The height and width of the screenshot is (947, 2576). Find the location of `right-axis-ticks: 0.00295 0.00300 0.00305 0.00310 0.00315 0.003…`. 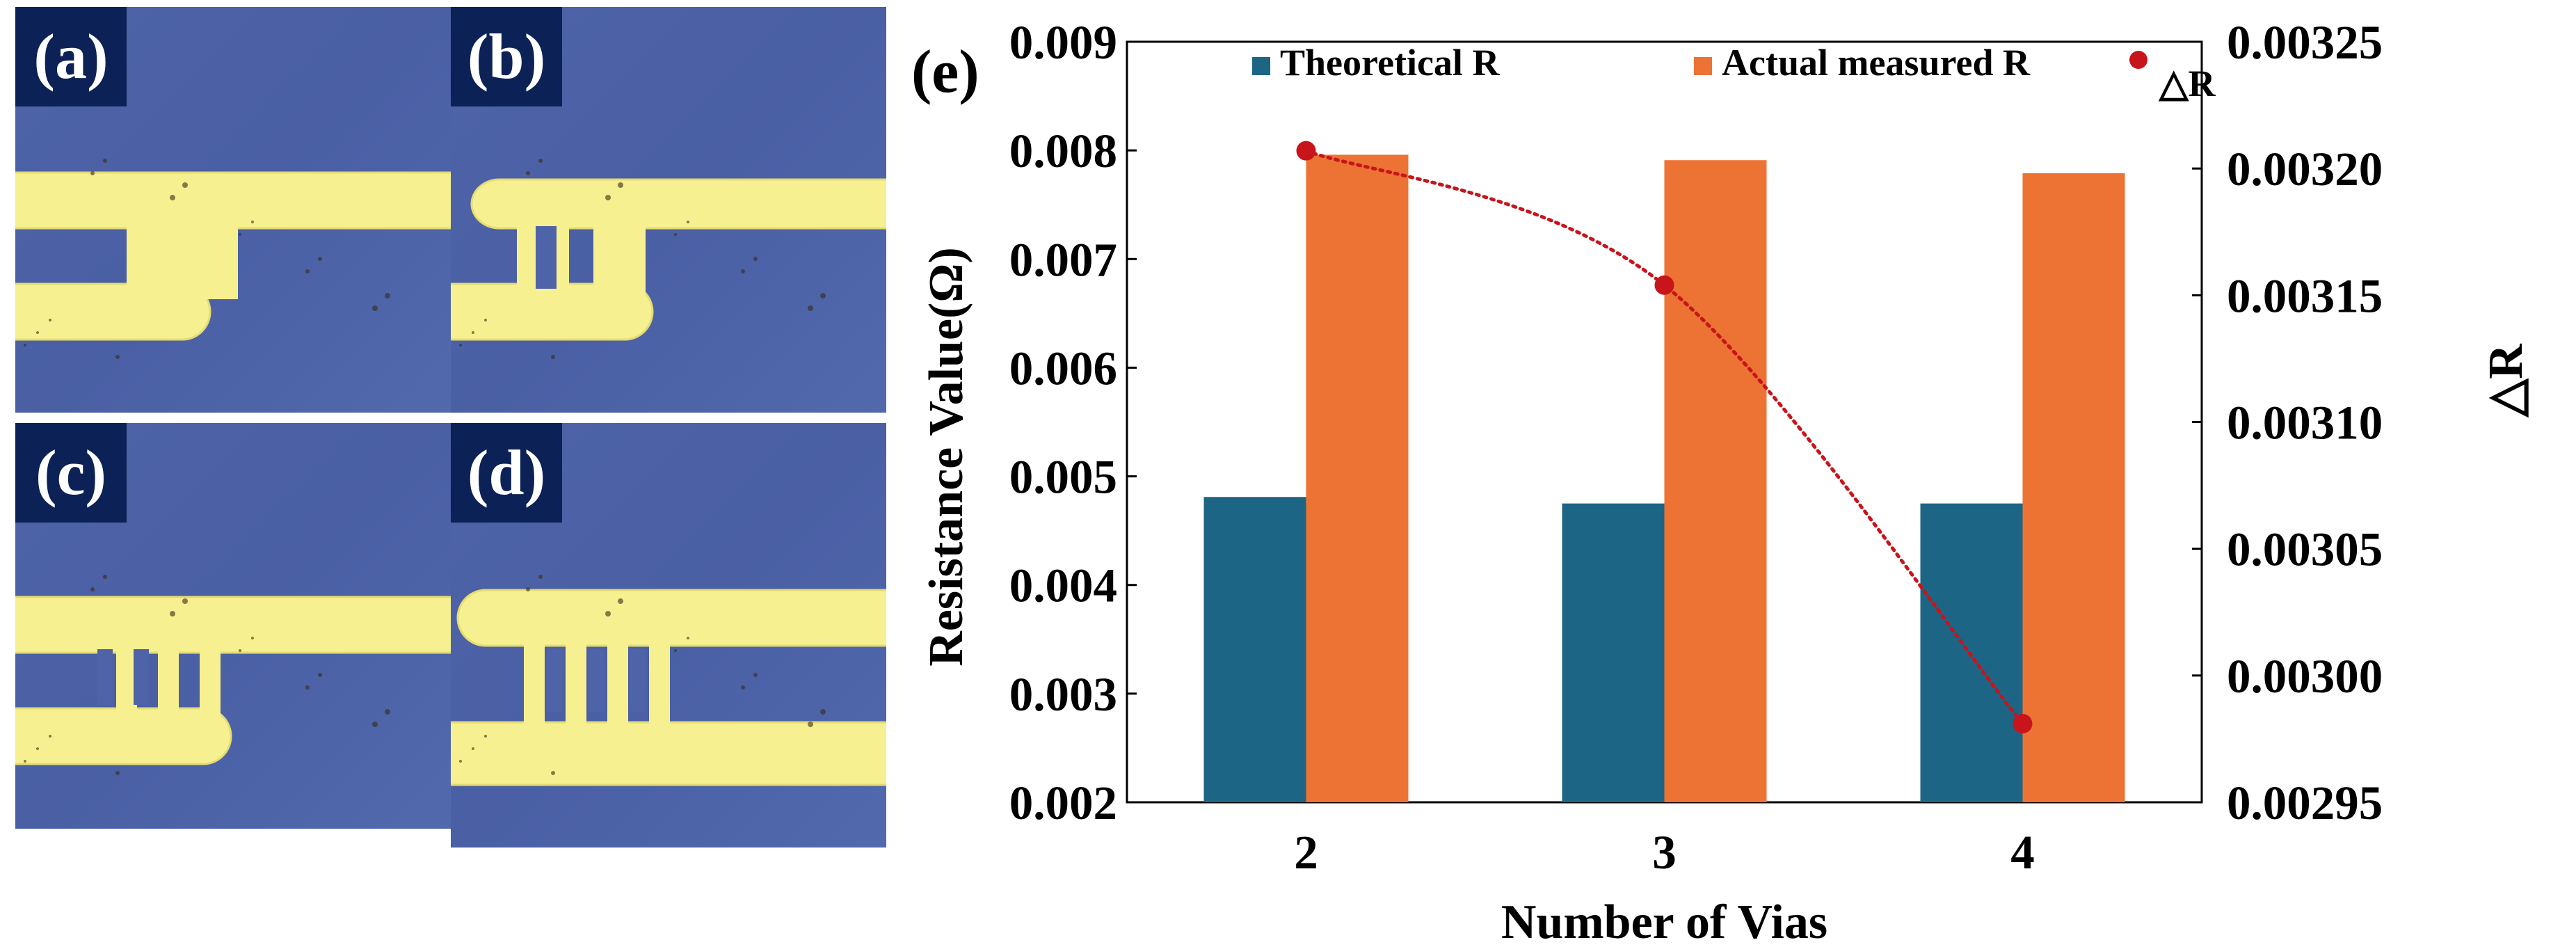

right-axis-ticks: 0.00295 0.00300 0.00305 0.00310 0.00315 0.003… is located at coordinates (2287, 422).